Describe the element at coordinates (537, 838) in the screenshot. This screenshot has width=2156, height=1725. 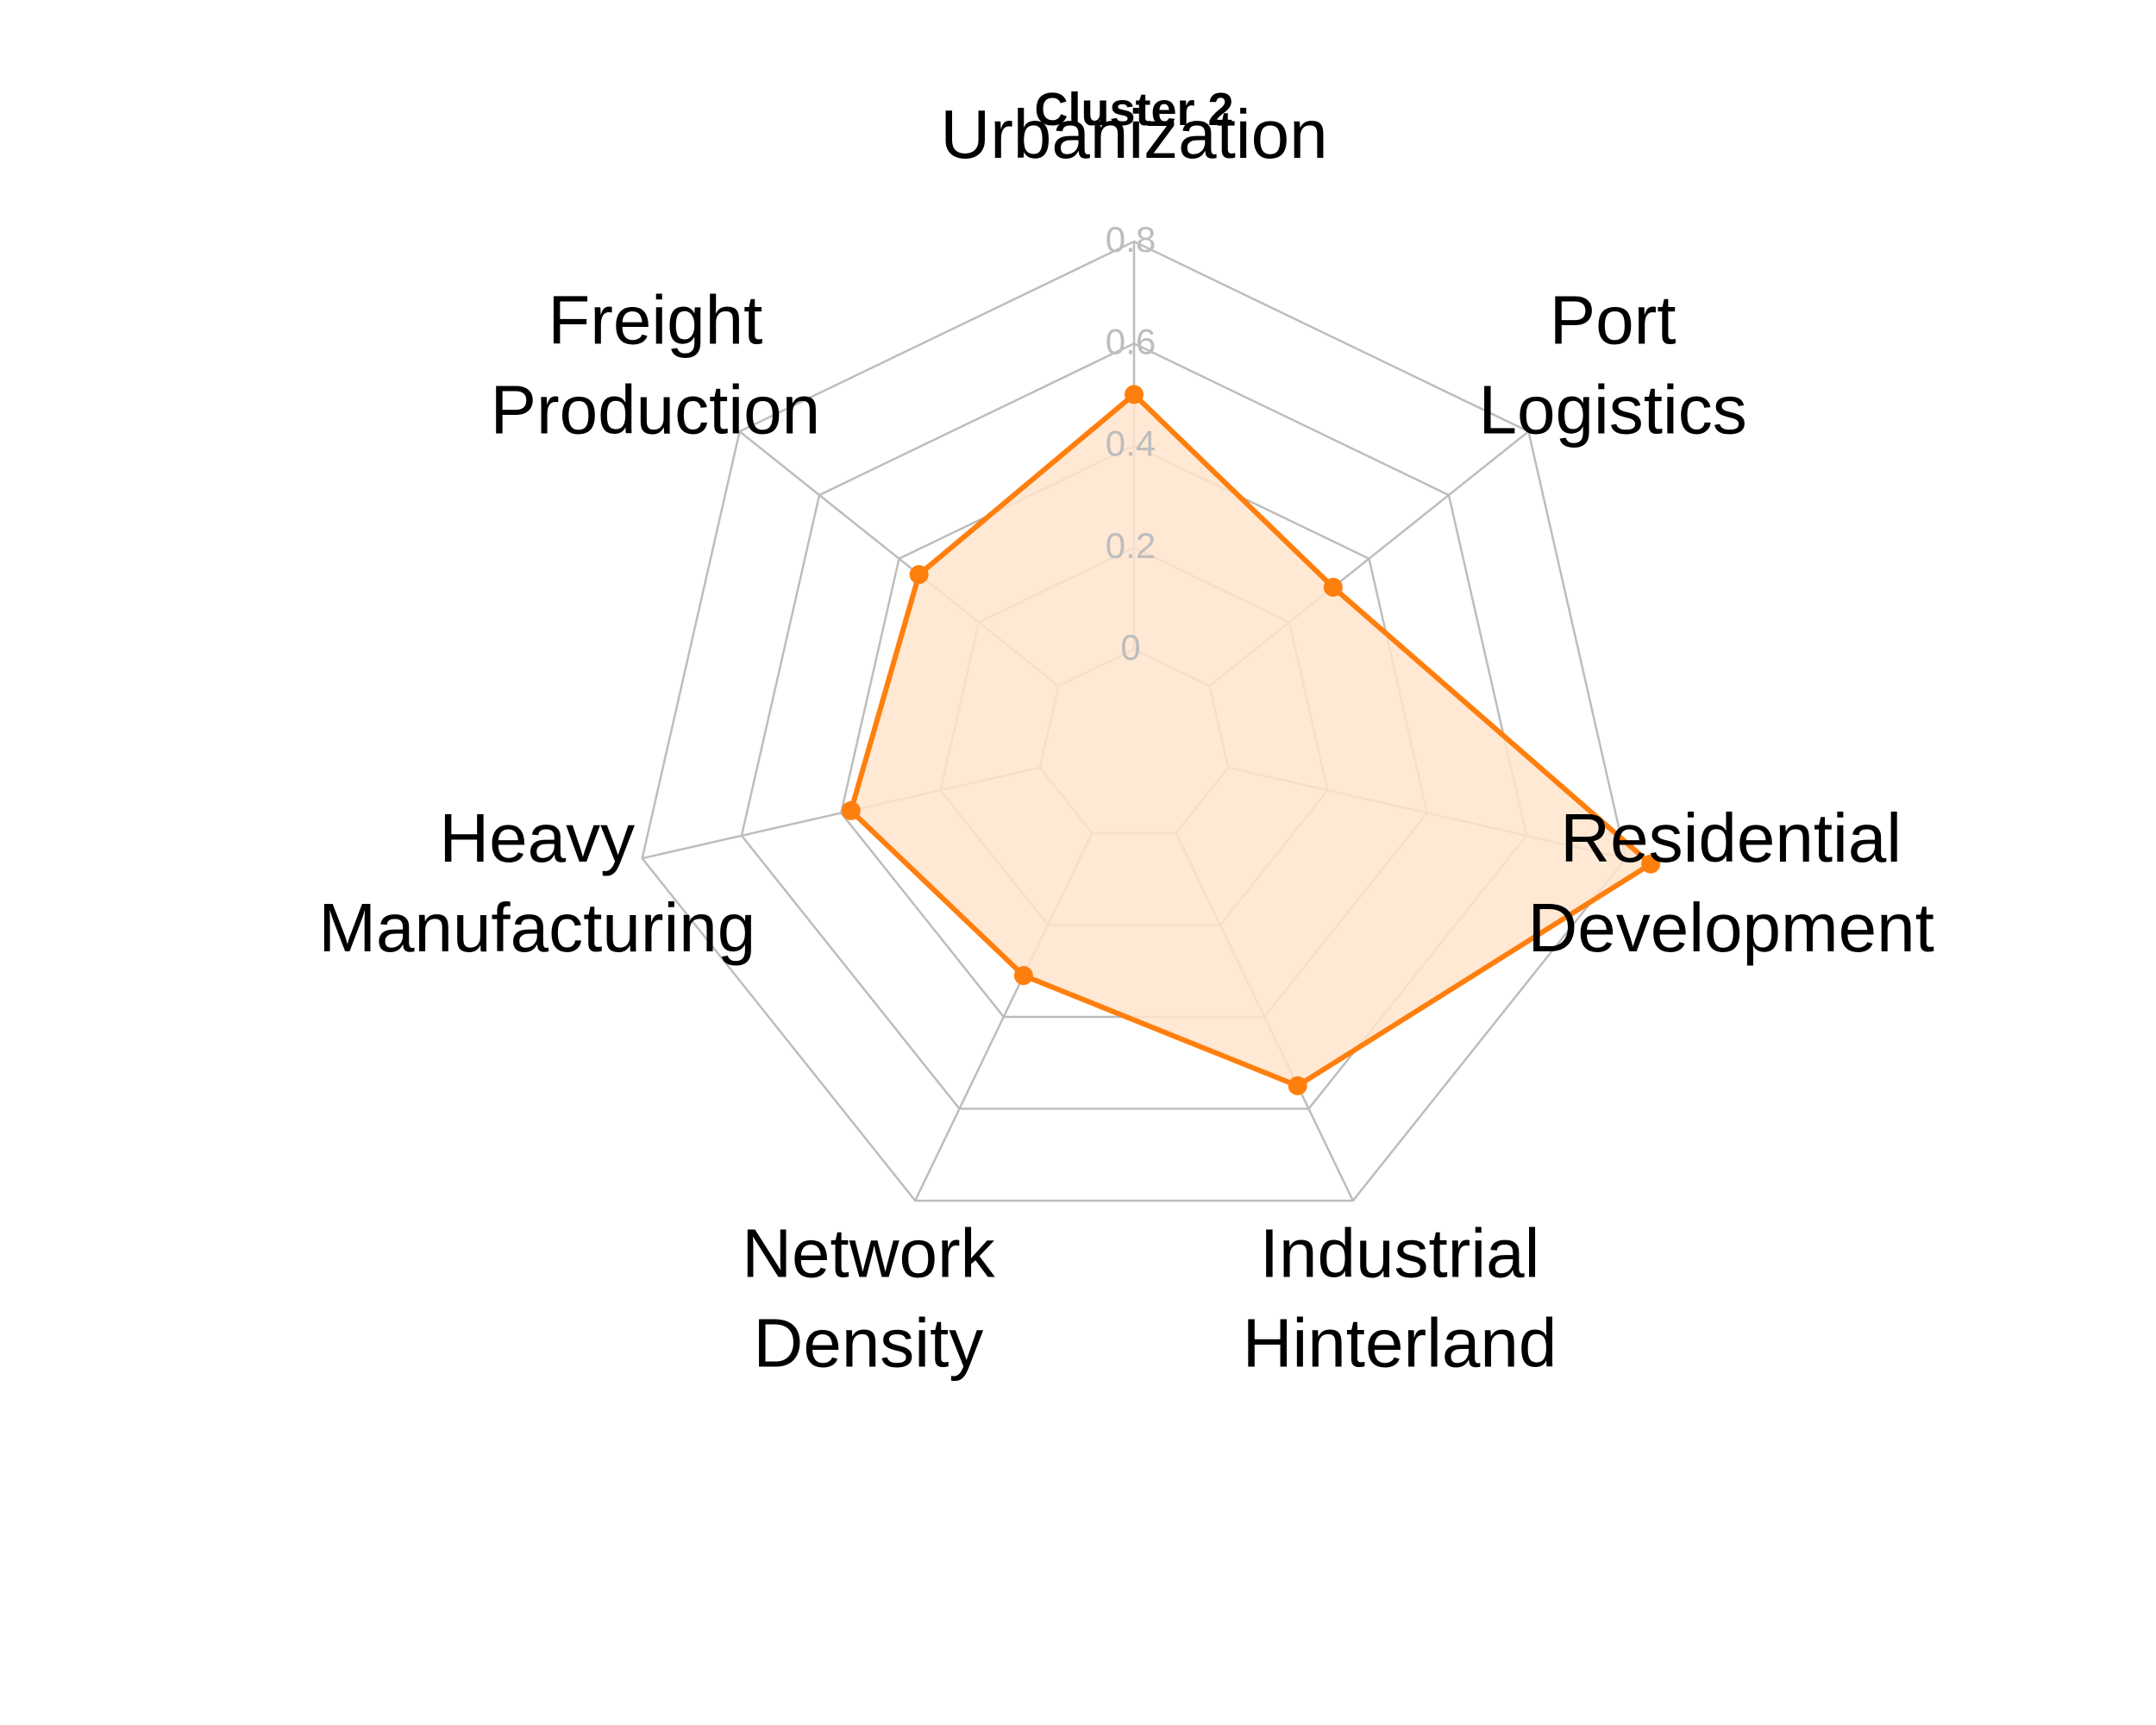
I see `axis-label-line: Heavy` at that location.